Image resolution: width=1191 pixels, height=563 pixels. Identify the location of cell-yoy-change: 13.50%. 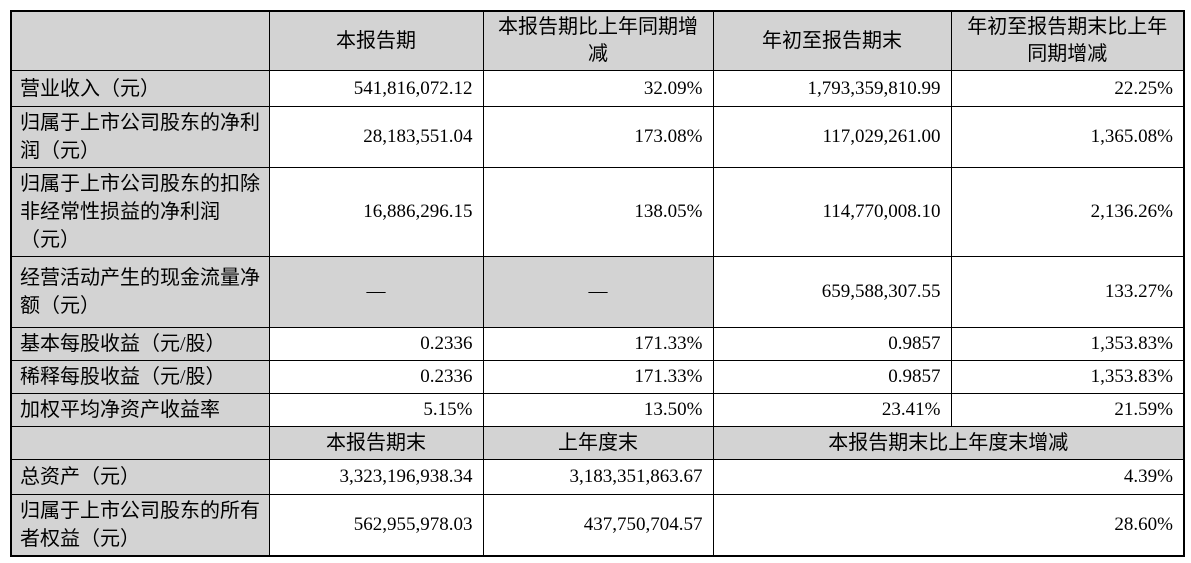
(598, 410).